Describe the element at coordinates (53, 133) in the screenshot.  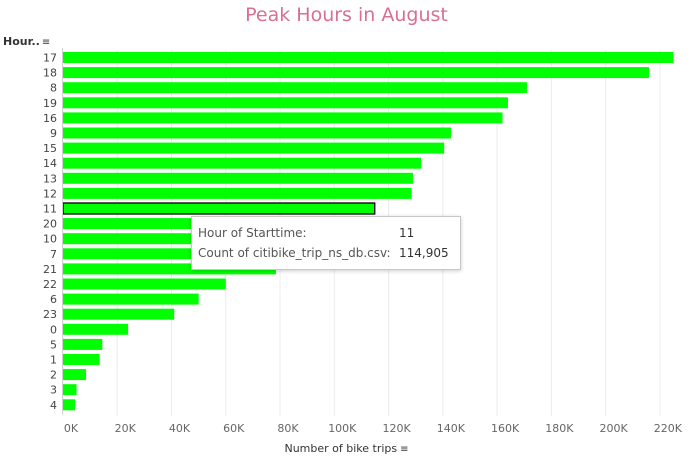
I see `y-tick-label: 9` at that location.